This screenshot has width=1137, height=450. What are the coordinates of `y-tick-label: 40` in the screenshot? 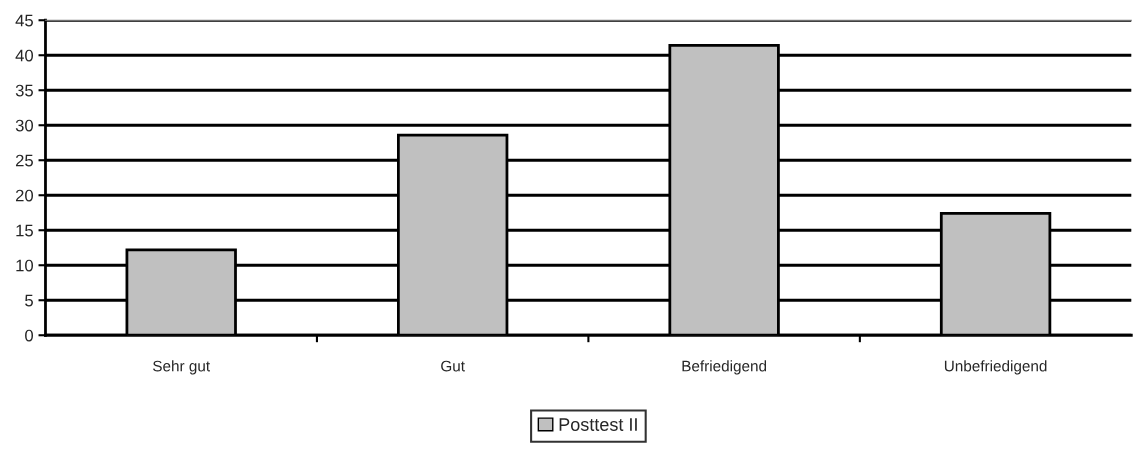 It's located at (24, 55).